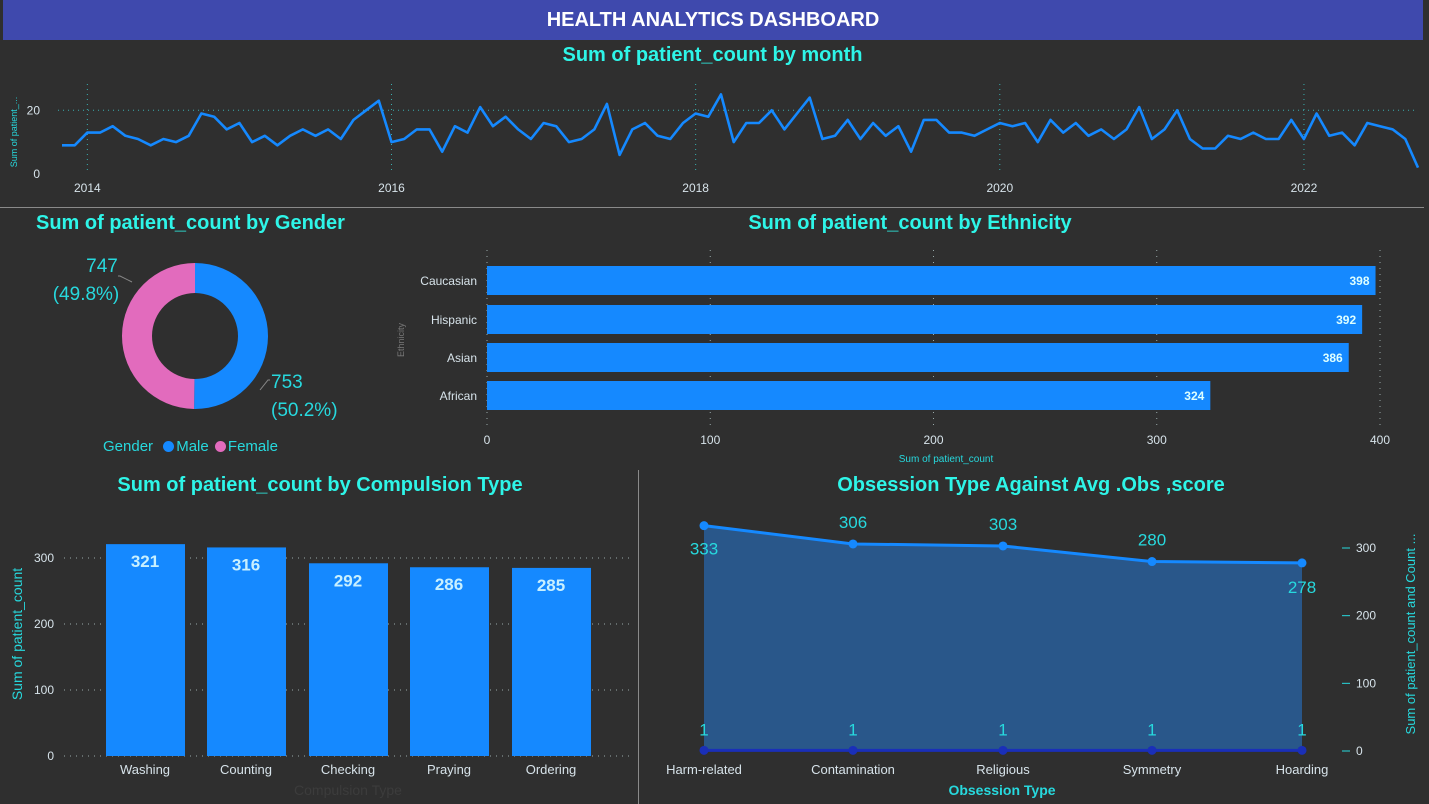 This screenshot has height=804, width=1429. What do you see at coordinates (220, 446) in the screenshot?
I see `female-legend-icon` at bounding box center [220, 446].